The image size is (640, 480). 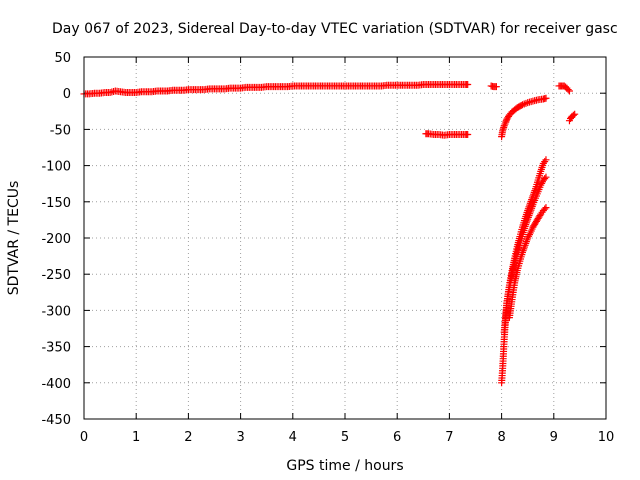 I want to click on x-tick-label: 3, so click(x=240, y=437).